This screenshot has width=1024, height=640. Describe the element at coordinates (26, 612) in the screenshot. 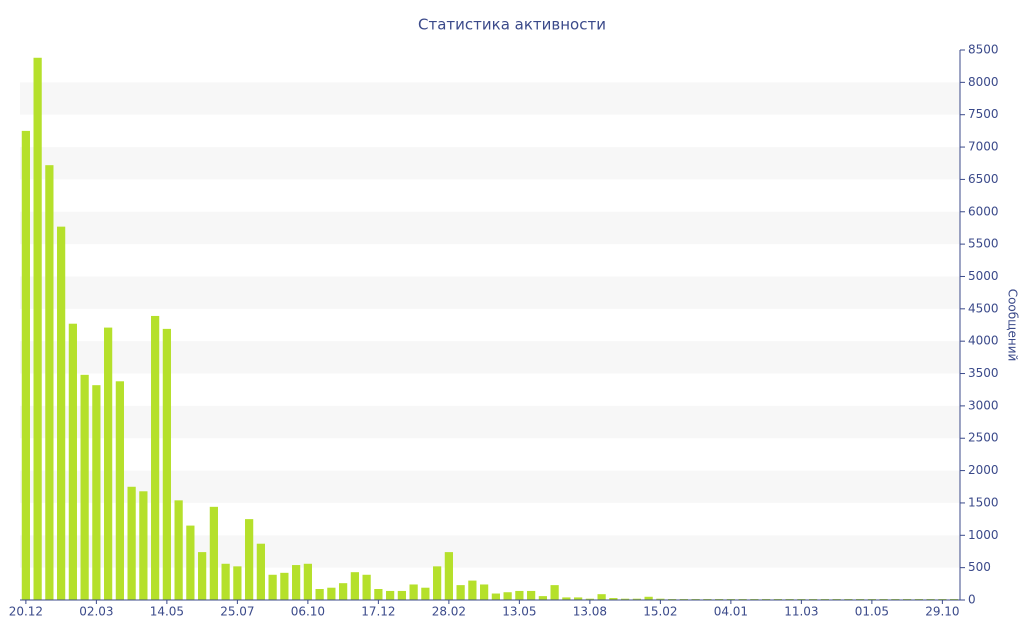

I see `x-tick-label: 20.12` at that location.